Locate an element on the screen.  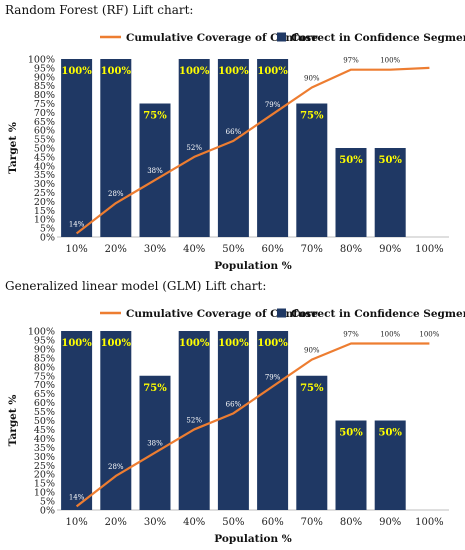
y-tick-label: 30% is located at coordinates (44, 457).